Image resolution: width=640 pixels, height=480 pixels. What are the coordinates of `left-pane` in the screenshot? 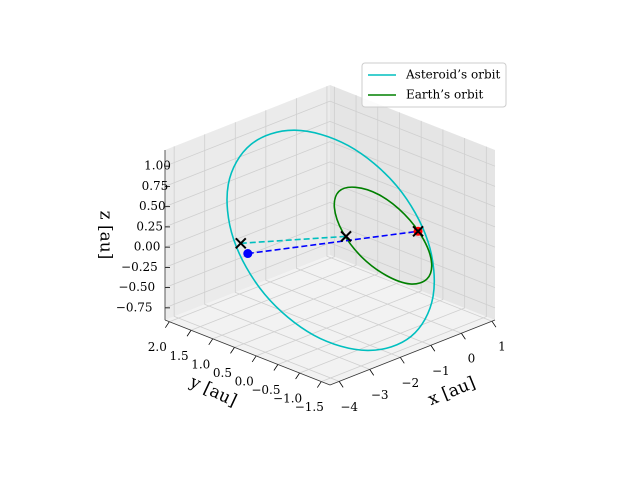 It's located at (247, 202).